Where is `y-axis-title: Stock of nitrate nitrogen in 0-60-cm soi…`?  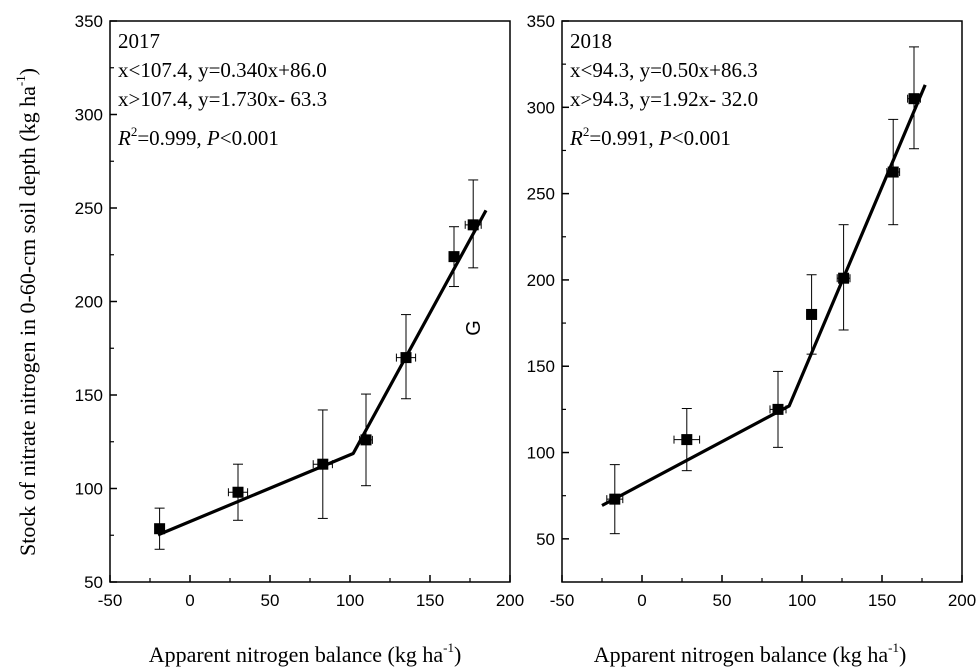
y-axis-title: Stock of nitrate nitrogen in 0-60-cm soi… is located at coordinates (26, 312).